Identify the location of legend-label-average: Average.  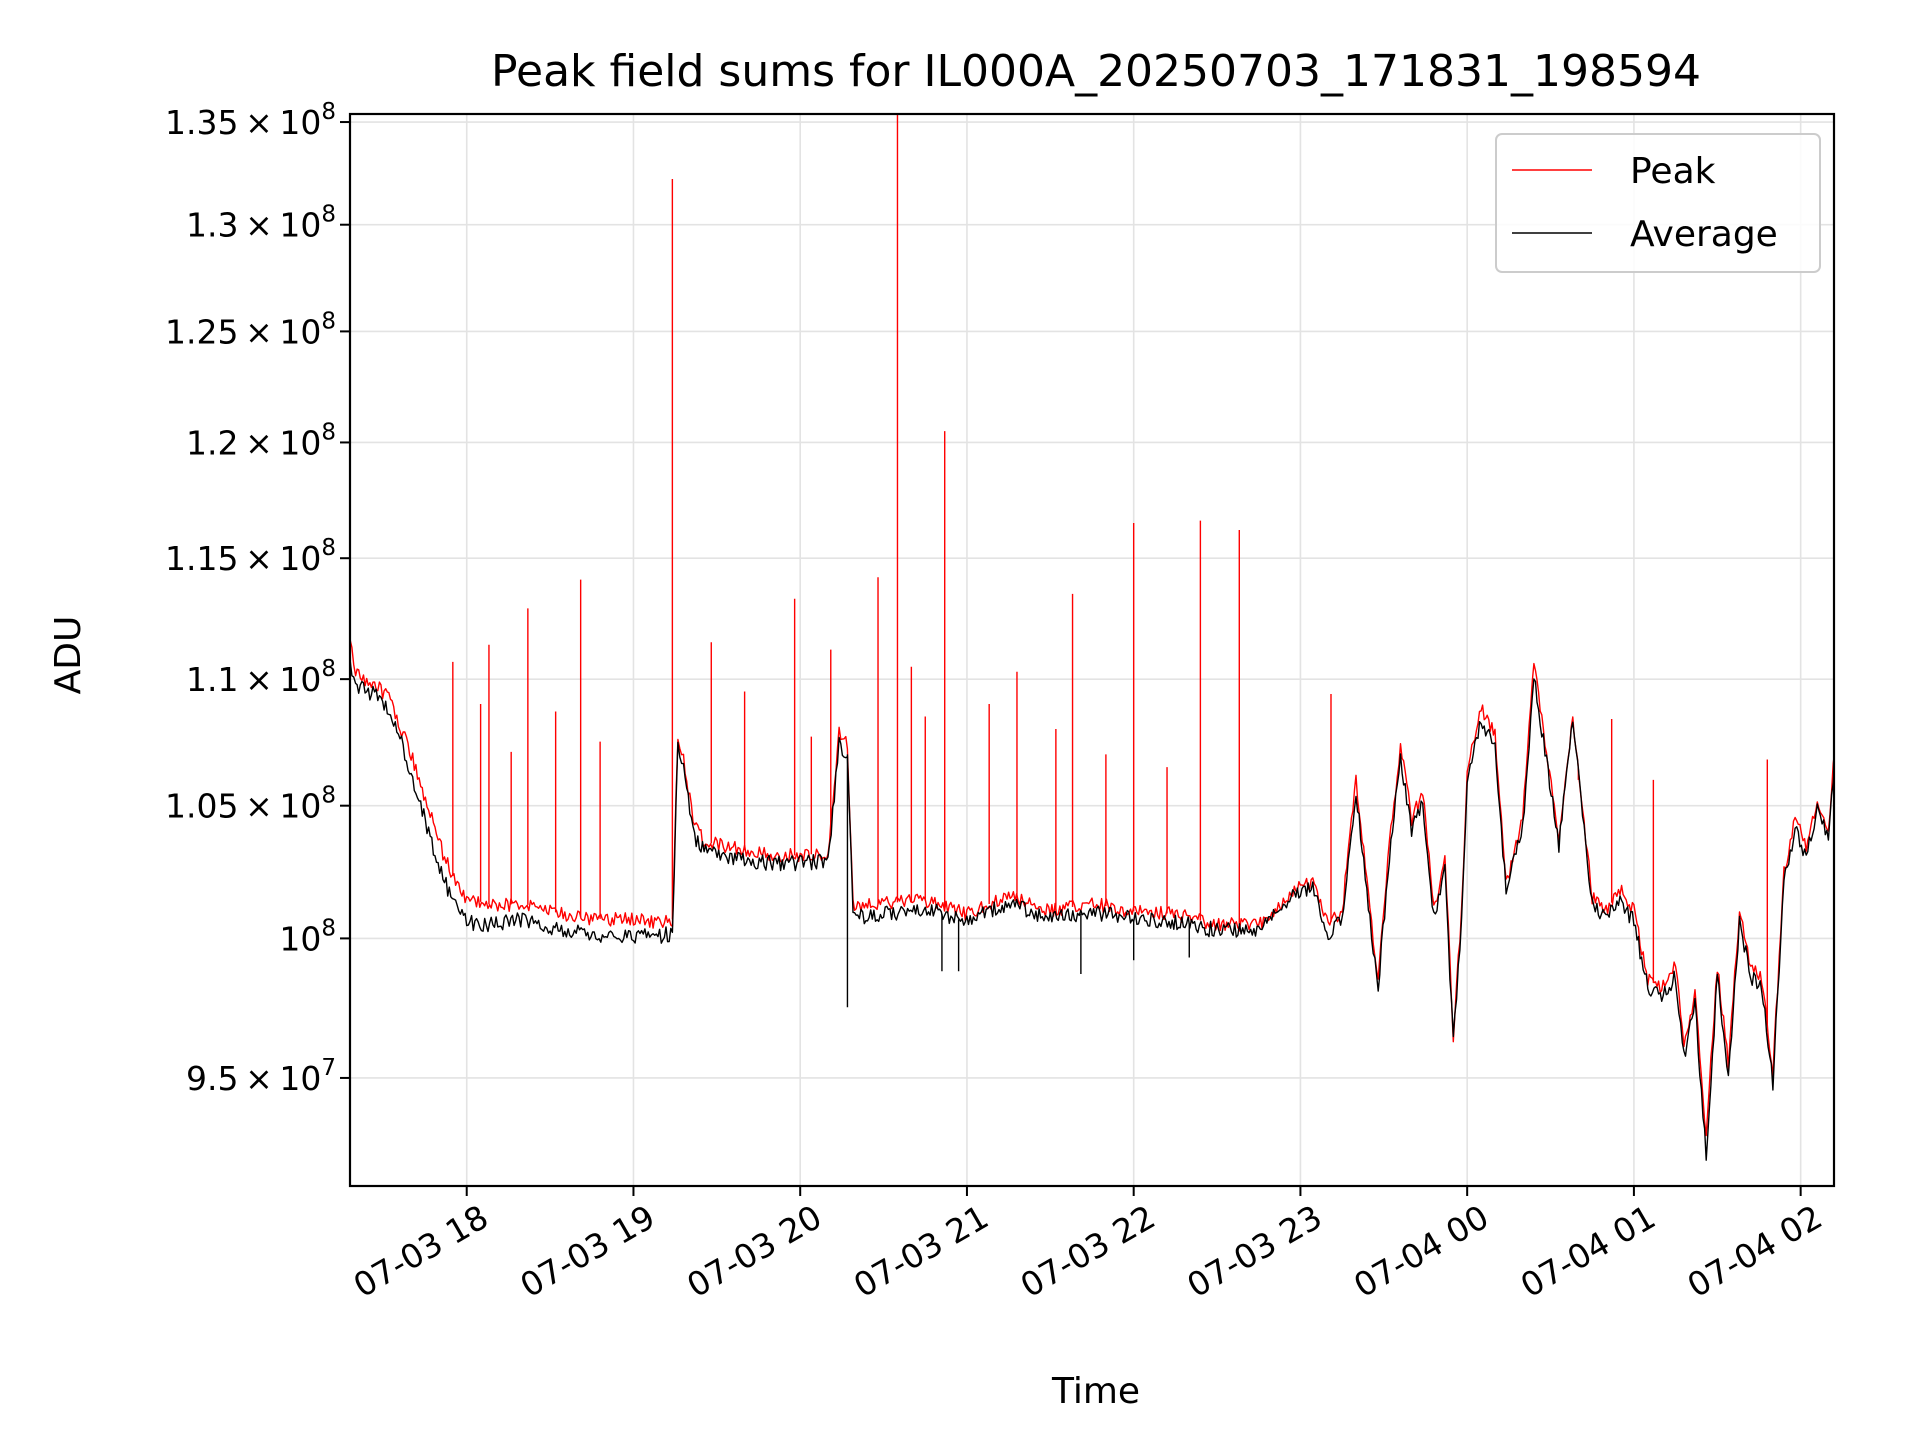
(1704, 234).